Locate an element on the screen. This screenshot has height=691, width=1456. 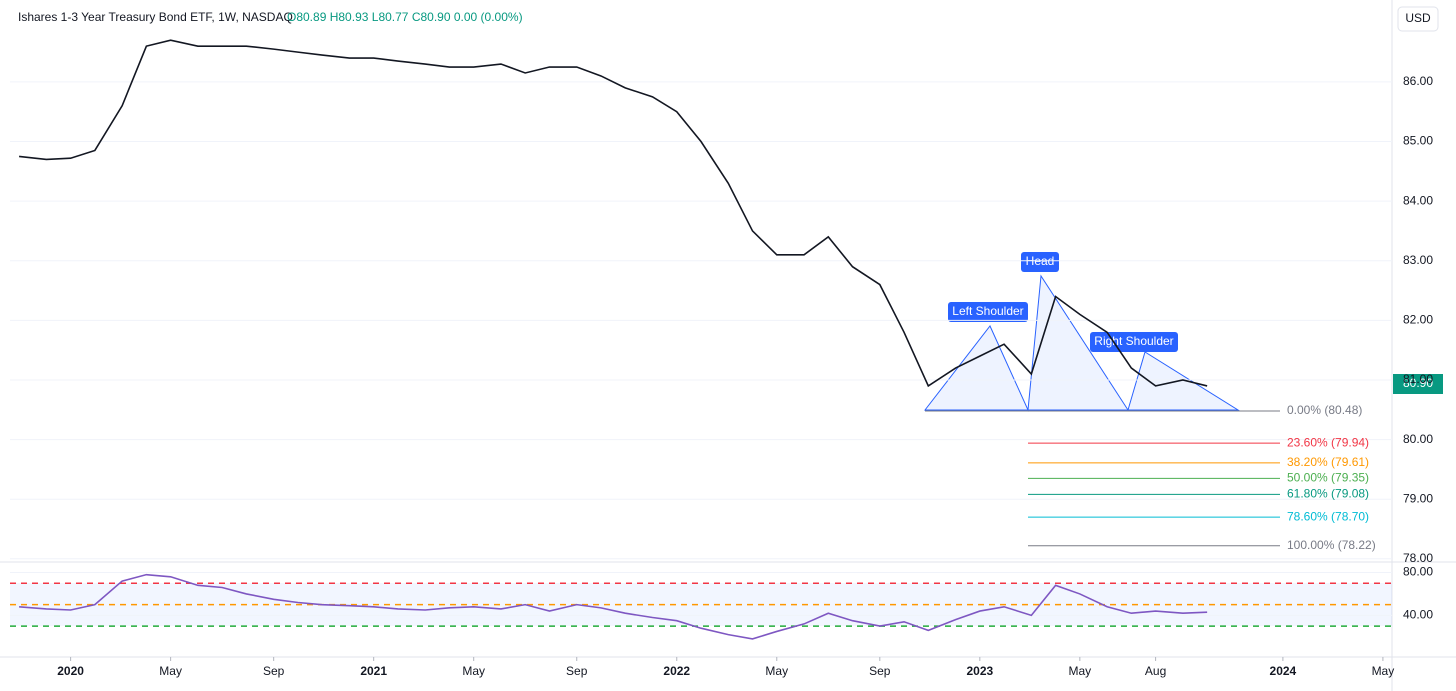
x-tick-label: 2021 is located at coordinates (373, 671).